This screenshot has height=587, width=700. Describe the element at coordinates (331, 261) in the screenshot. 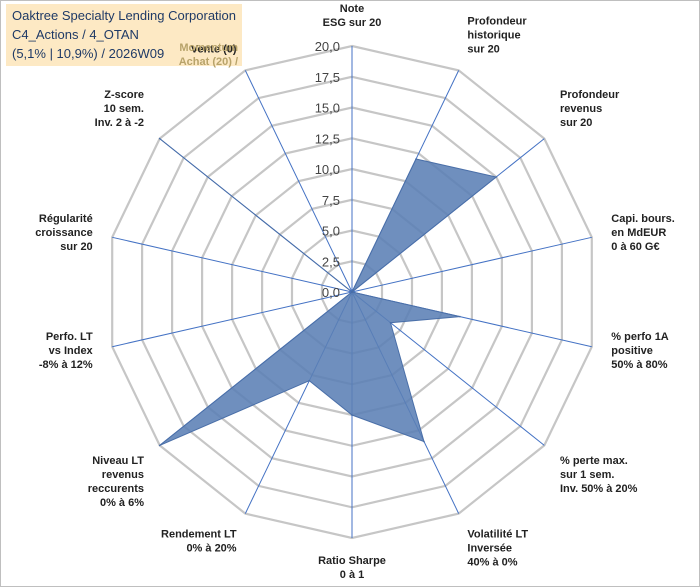

I see `tick-label: 2,5` at that location.